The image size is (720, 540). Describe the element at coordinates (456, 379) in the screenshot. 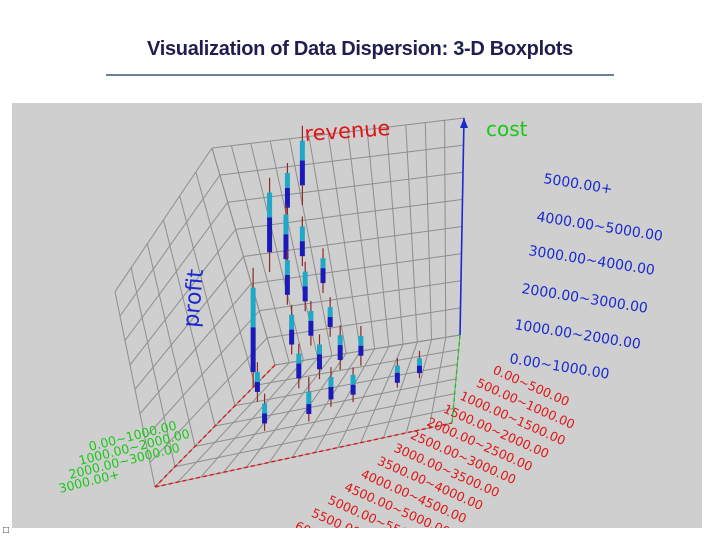

I see `cost-axis-line` at that location.